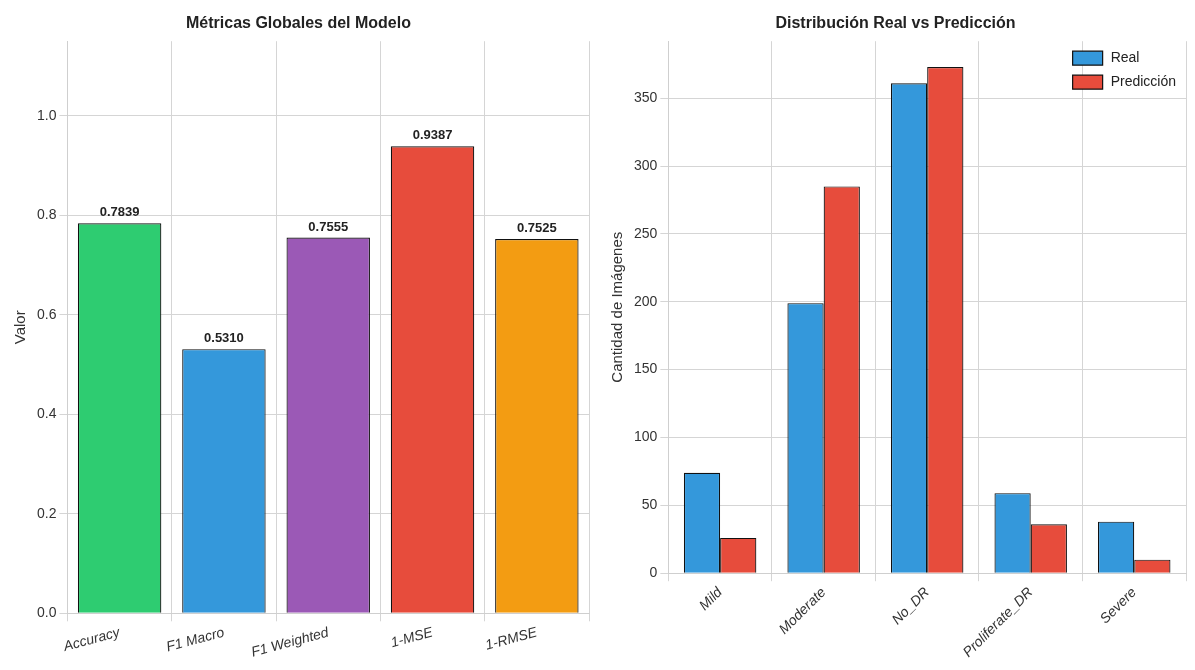 Image resolution: width=1195 pixels, height=670 pixels. What do you see at coordinates (432, 135) in the screenshot?
I see `data-label: 0.9387` at bounding box center [432, 135].